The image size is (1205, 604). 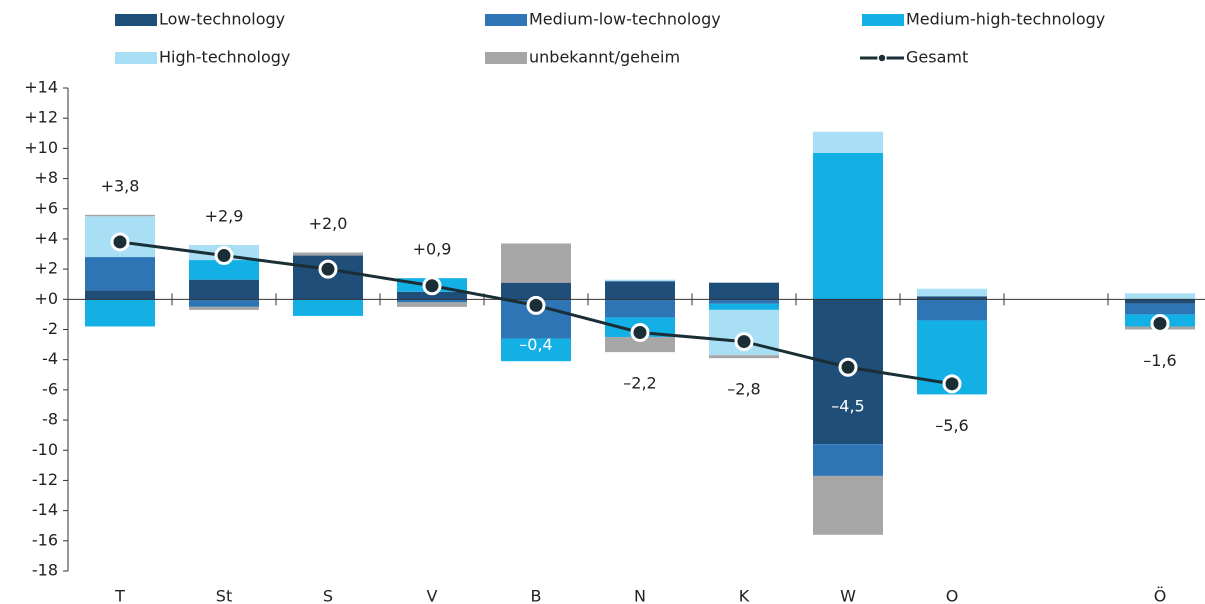 What do you see at coordinates (848, 595) in the screenshot?
I see `x-tick-label: W` at bounding box center [848, 595].